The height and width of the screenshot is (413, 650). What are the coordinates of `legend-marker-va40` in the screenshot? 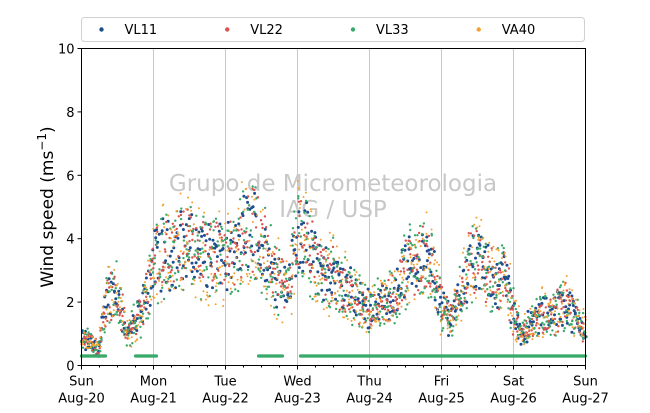 It's located at (478, 29).